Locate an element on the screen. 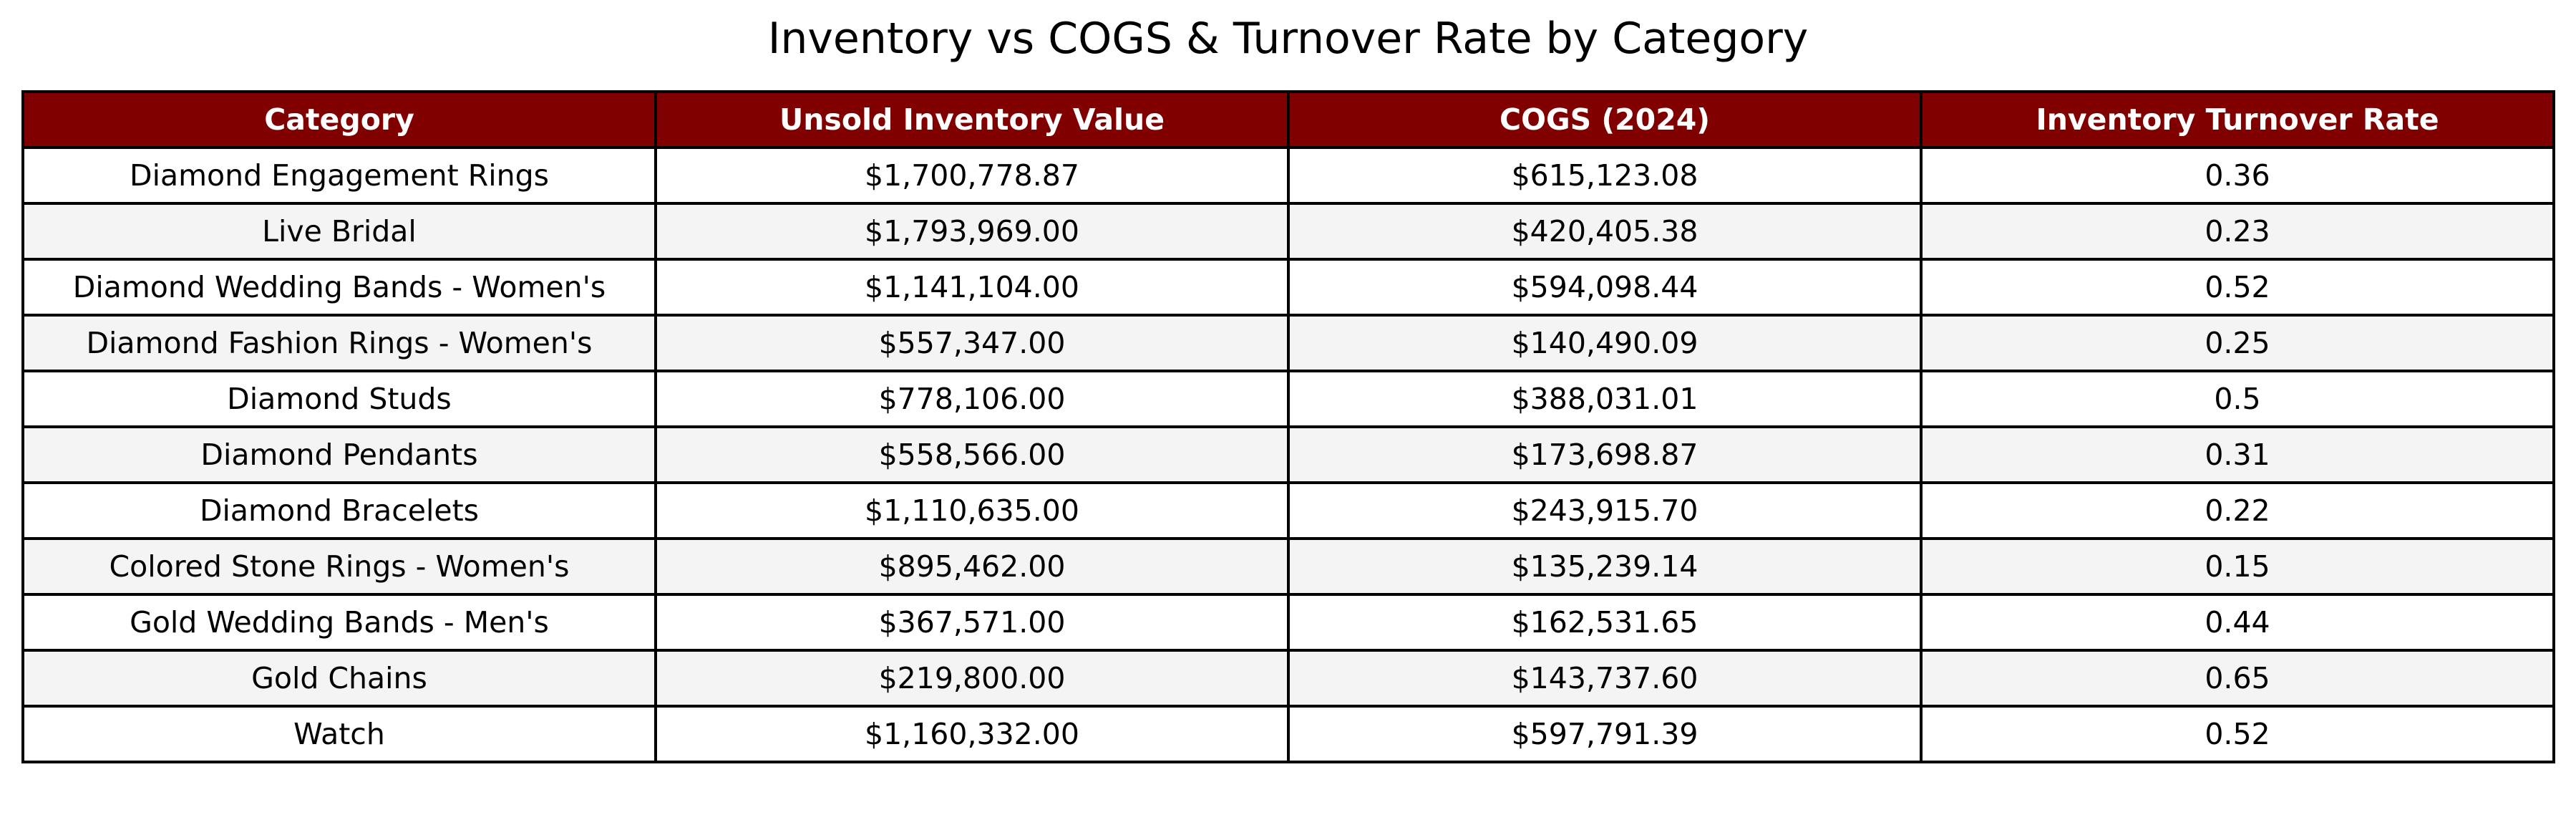 This screenshot has height=820, width=2576. cell-category: Diamond Bracelets is located at coordinates (339, 510).